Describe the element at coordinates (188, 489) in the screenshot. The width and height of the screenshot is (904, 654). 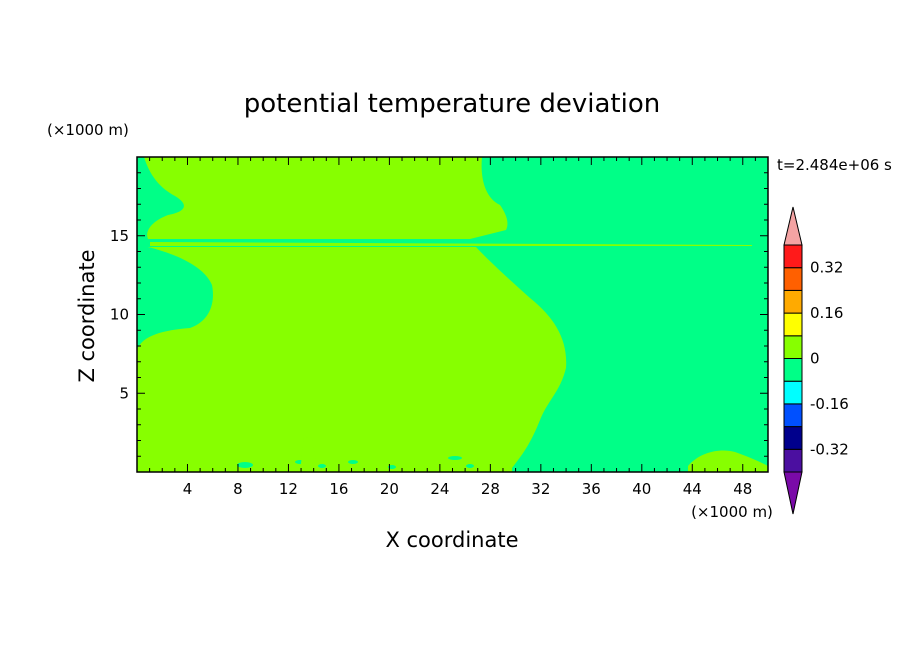
I see `x-tick-label: 4` at that location.